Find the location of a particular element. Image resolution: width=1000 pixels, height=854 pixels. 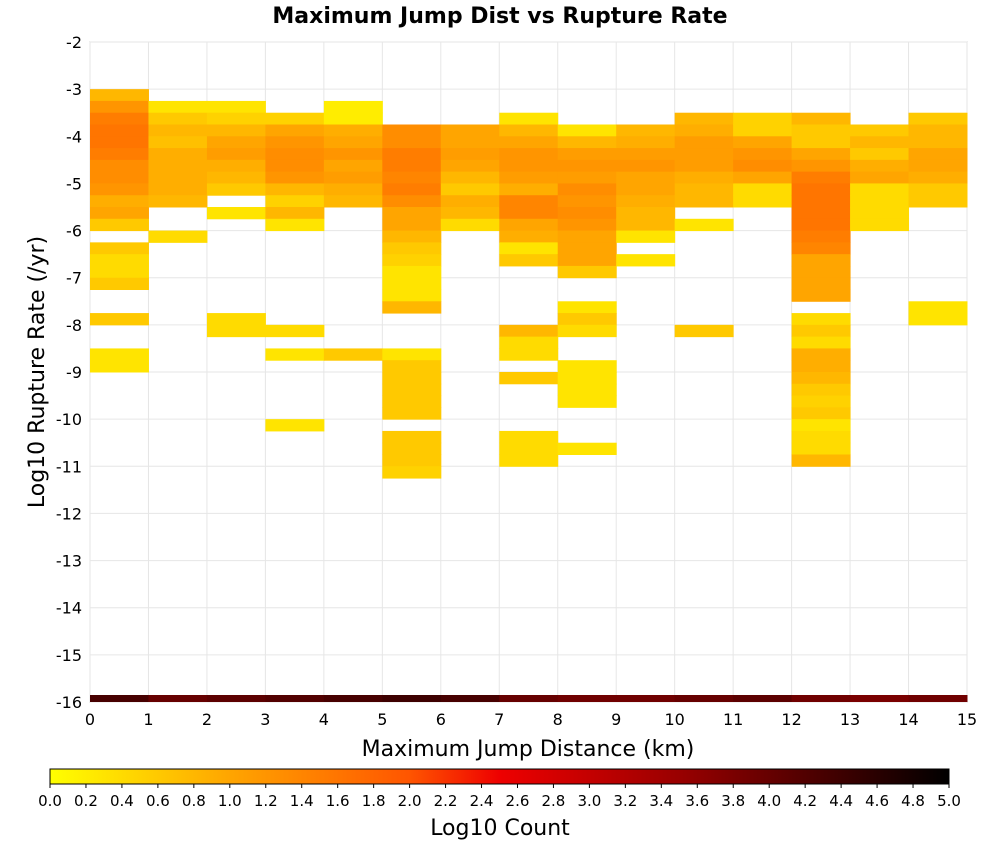

colorbar-tick-label: 4.4 is located at coordinates (841, 801).